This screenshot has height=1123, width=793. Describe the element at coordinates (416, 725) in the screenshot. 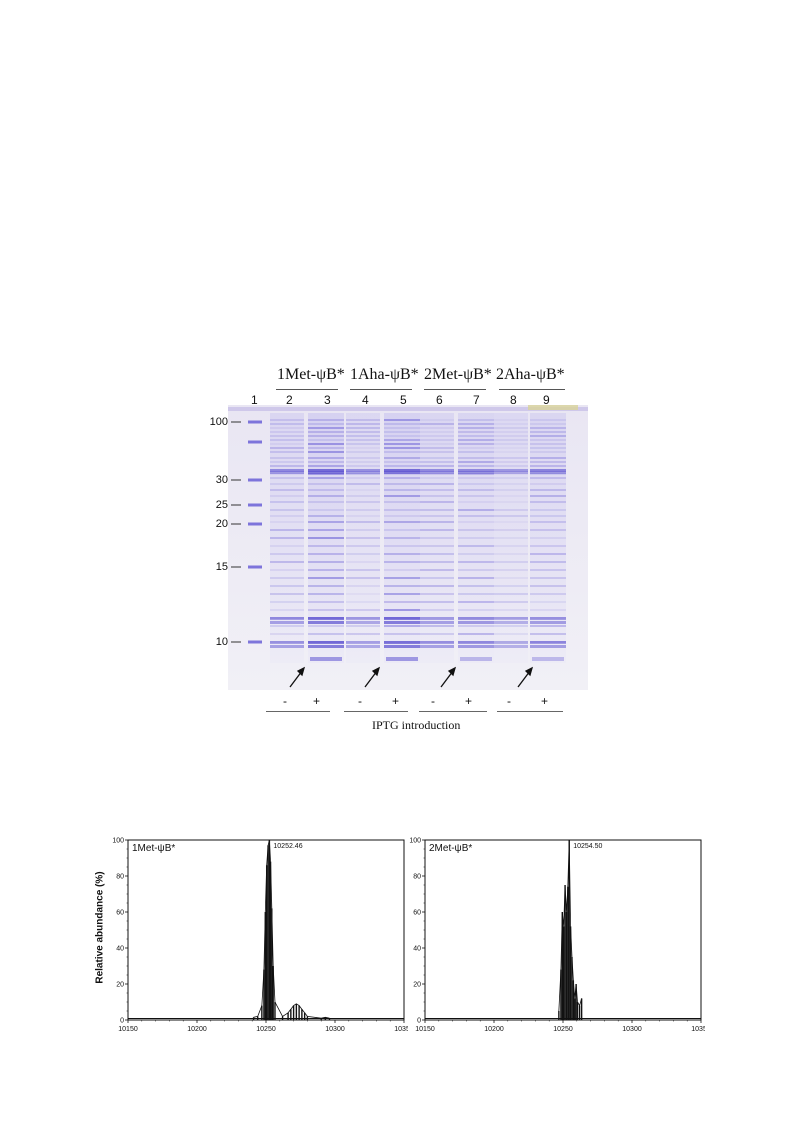

I see `gel-x-label: IPTG introduction` at that location.